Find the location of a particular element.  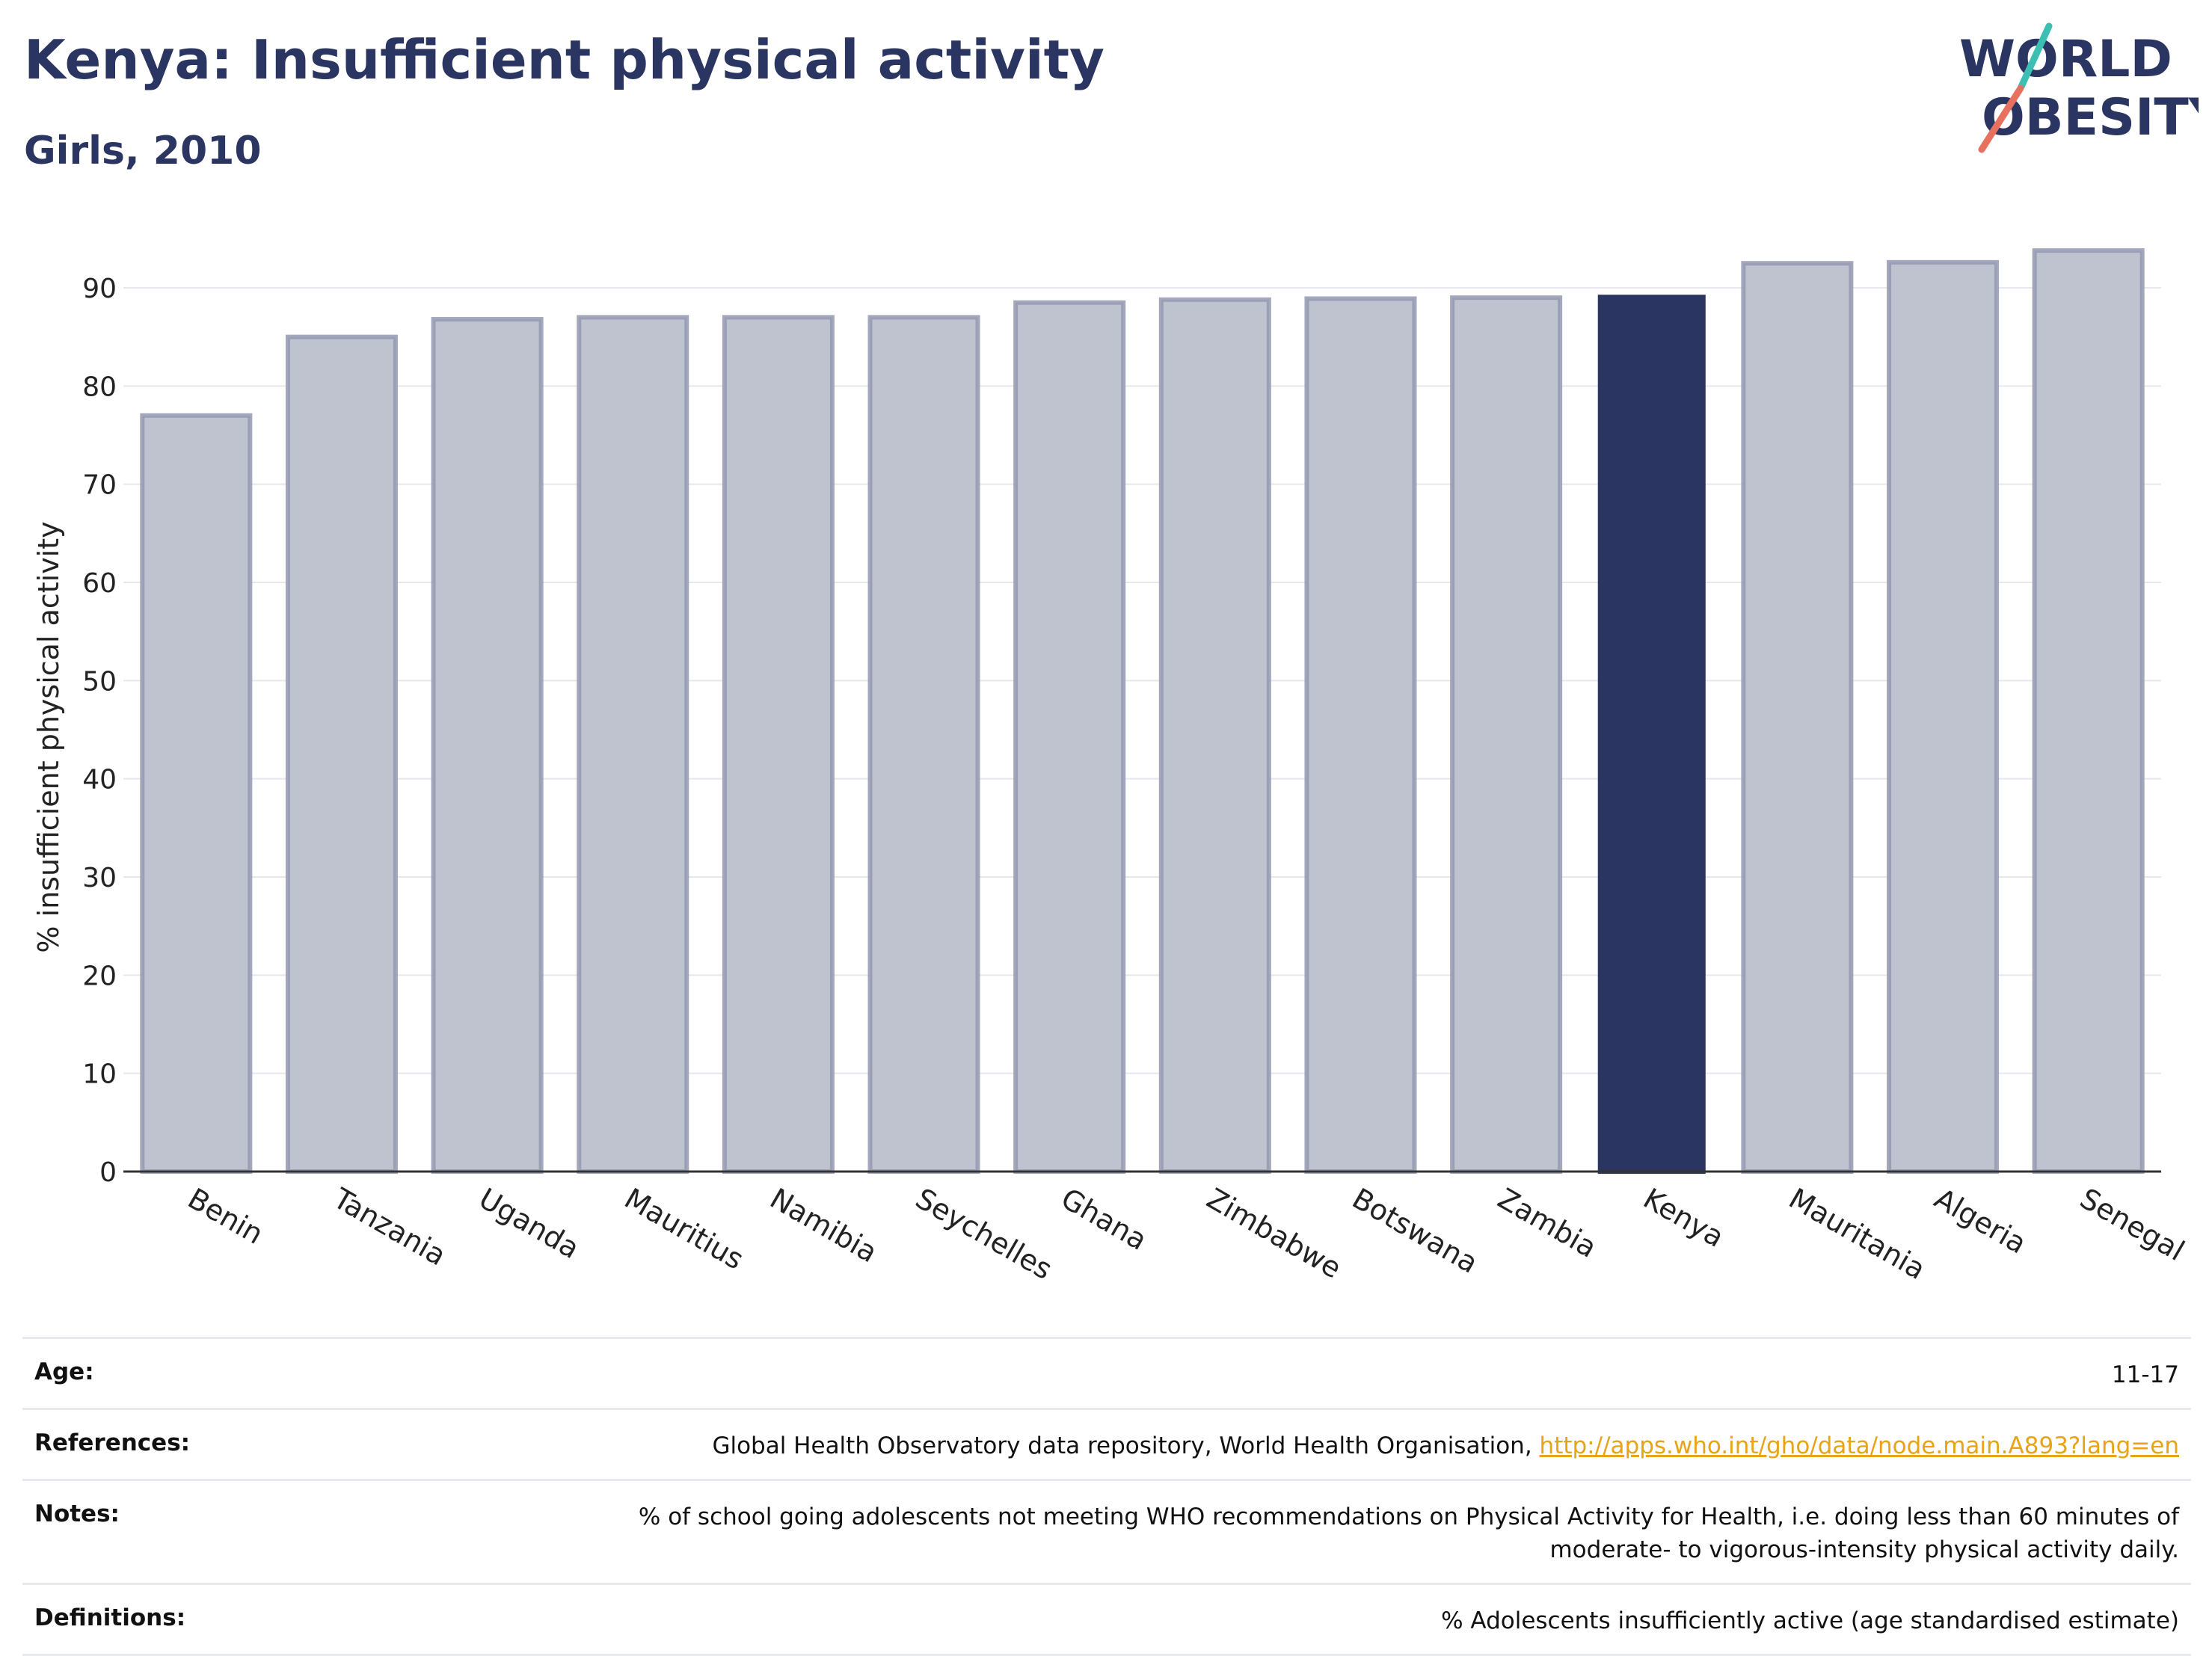

bar-tanzania is located at coordinates (341, 754).